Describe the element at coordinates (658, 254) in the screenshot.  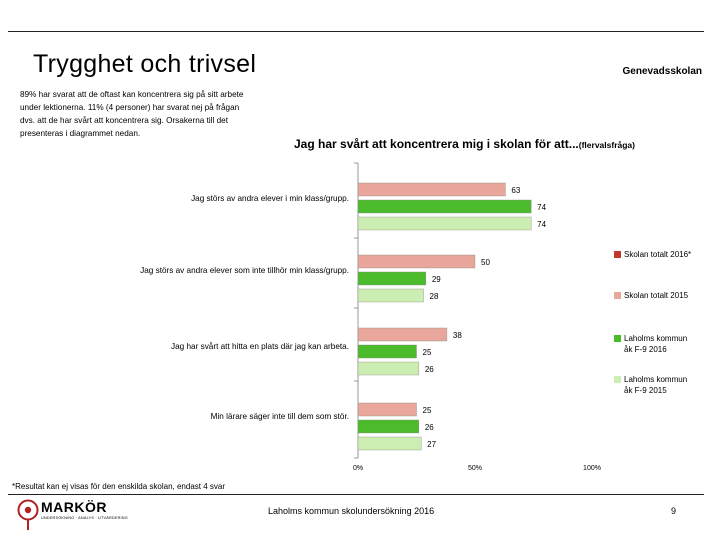
I see `legend-label: Skolan totalt 2016*` at that location.